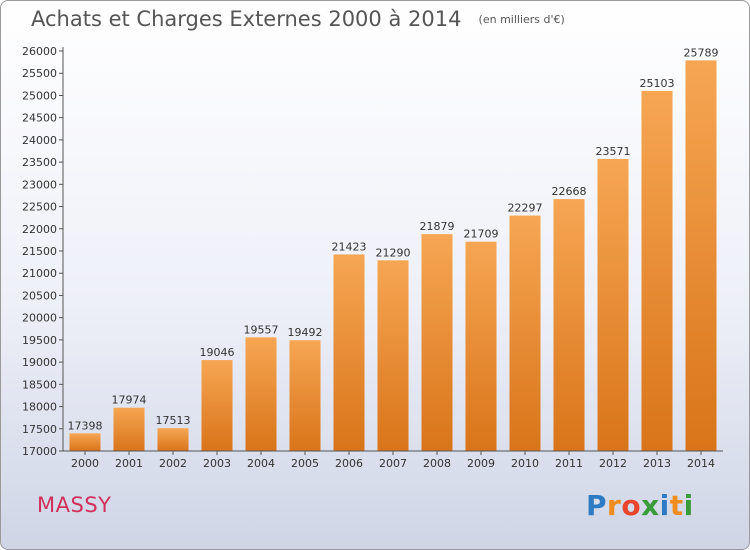  Describe the element at coordinates (217, 405) in the screenshot. I see `bar-2003` at that location.